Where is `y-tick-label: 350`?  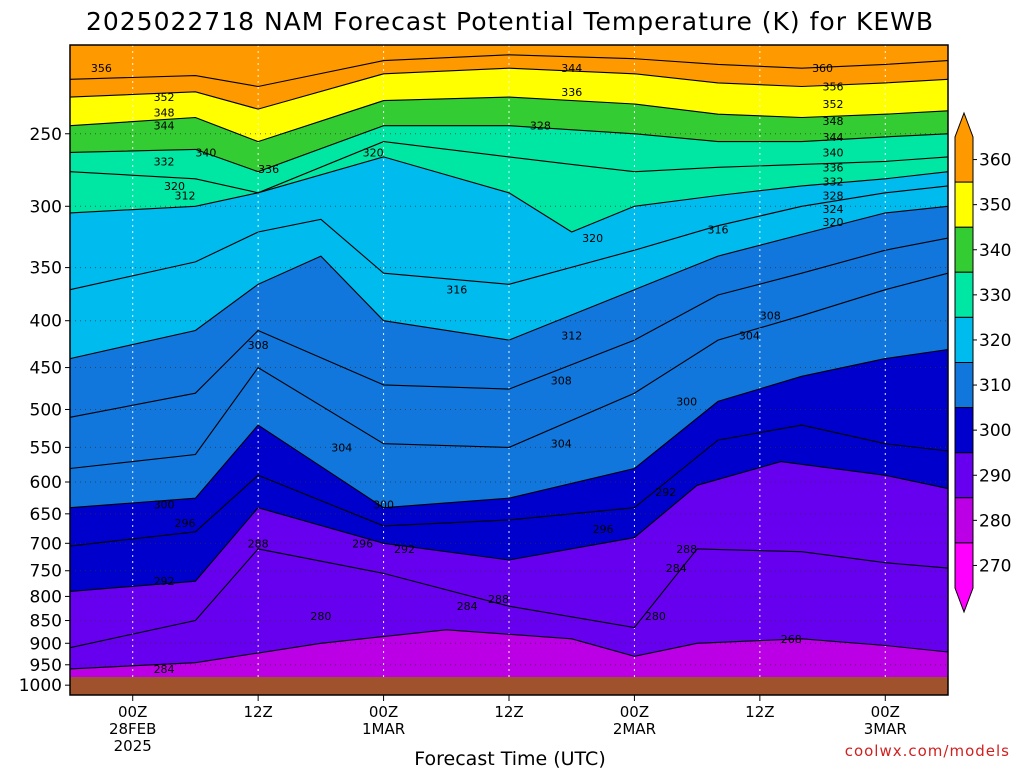
y-tick-label: 350 is located at coordinates (46, 269).